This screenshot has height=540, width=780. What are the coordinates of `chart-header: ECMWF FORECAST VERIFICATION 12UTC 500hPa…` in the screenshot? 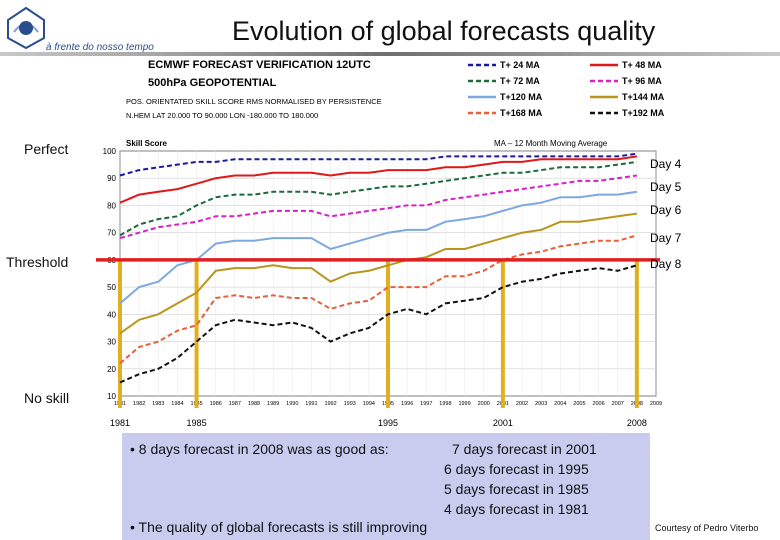 It's located at (367, 103).